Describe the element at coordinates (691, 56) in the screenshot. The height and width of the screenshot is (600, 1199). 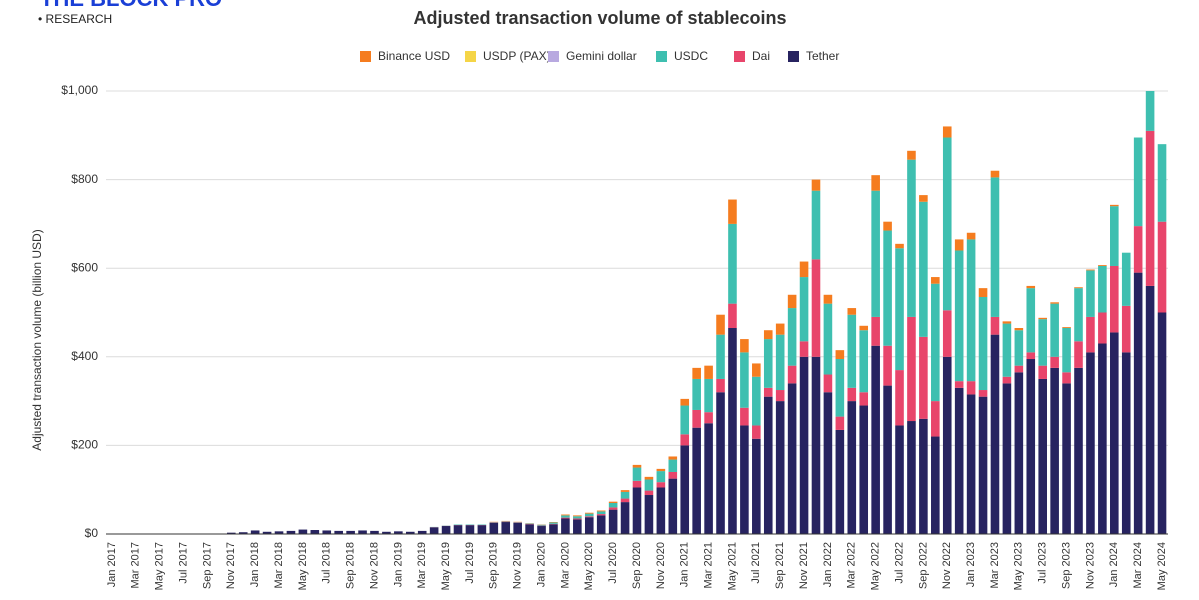
I see `legend-label: USDC` at that location.